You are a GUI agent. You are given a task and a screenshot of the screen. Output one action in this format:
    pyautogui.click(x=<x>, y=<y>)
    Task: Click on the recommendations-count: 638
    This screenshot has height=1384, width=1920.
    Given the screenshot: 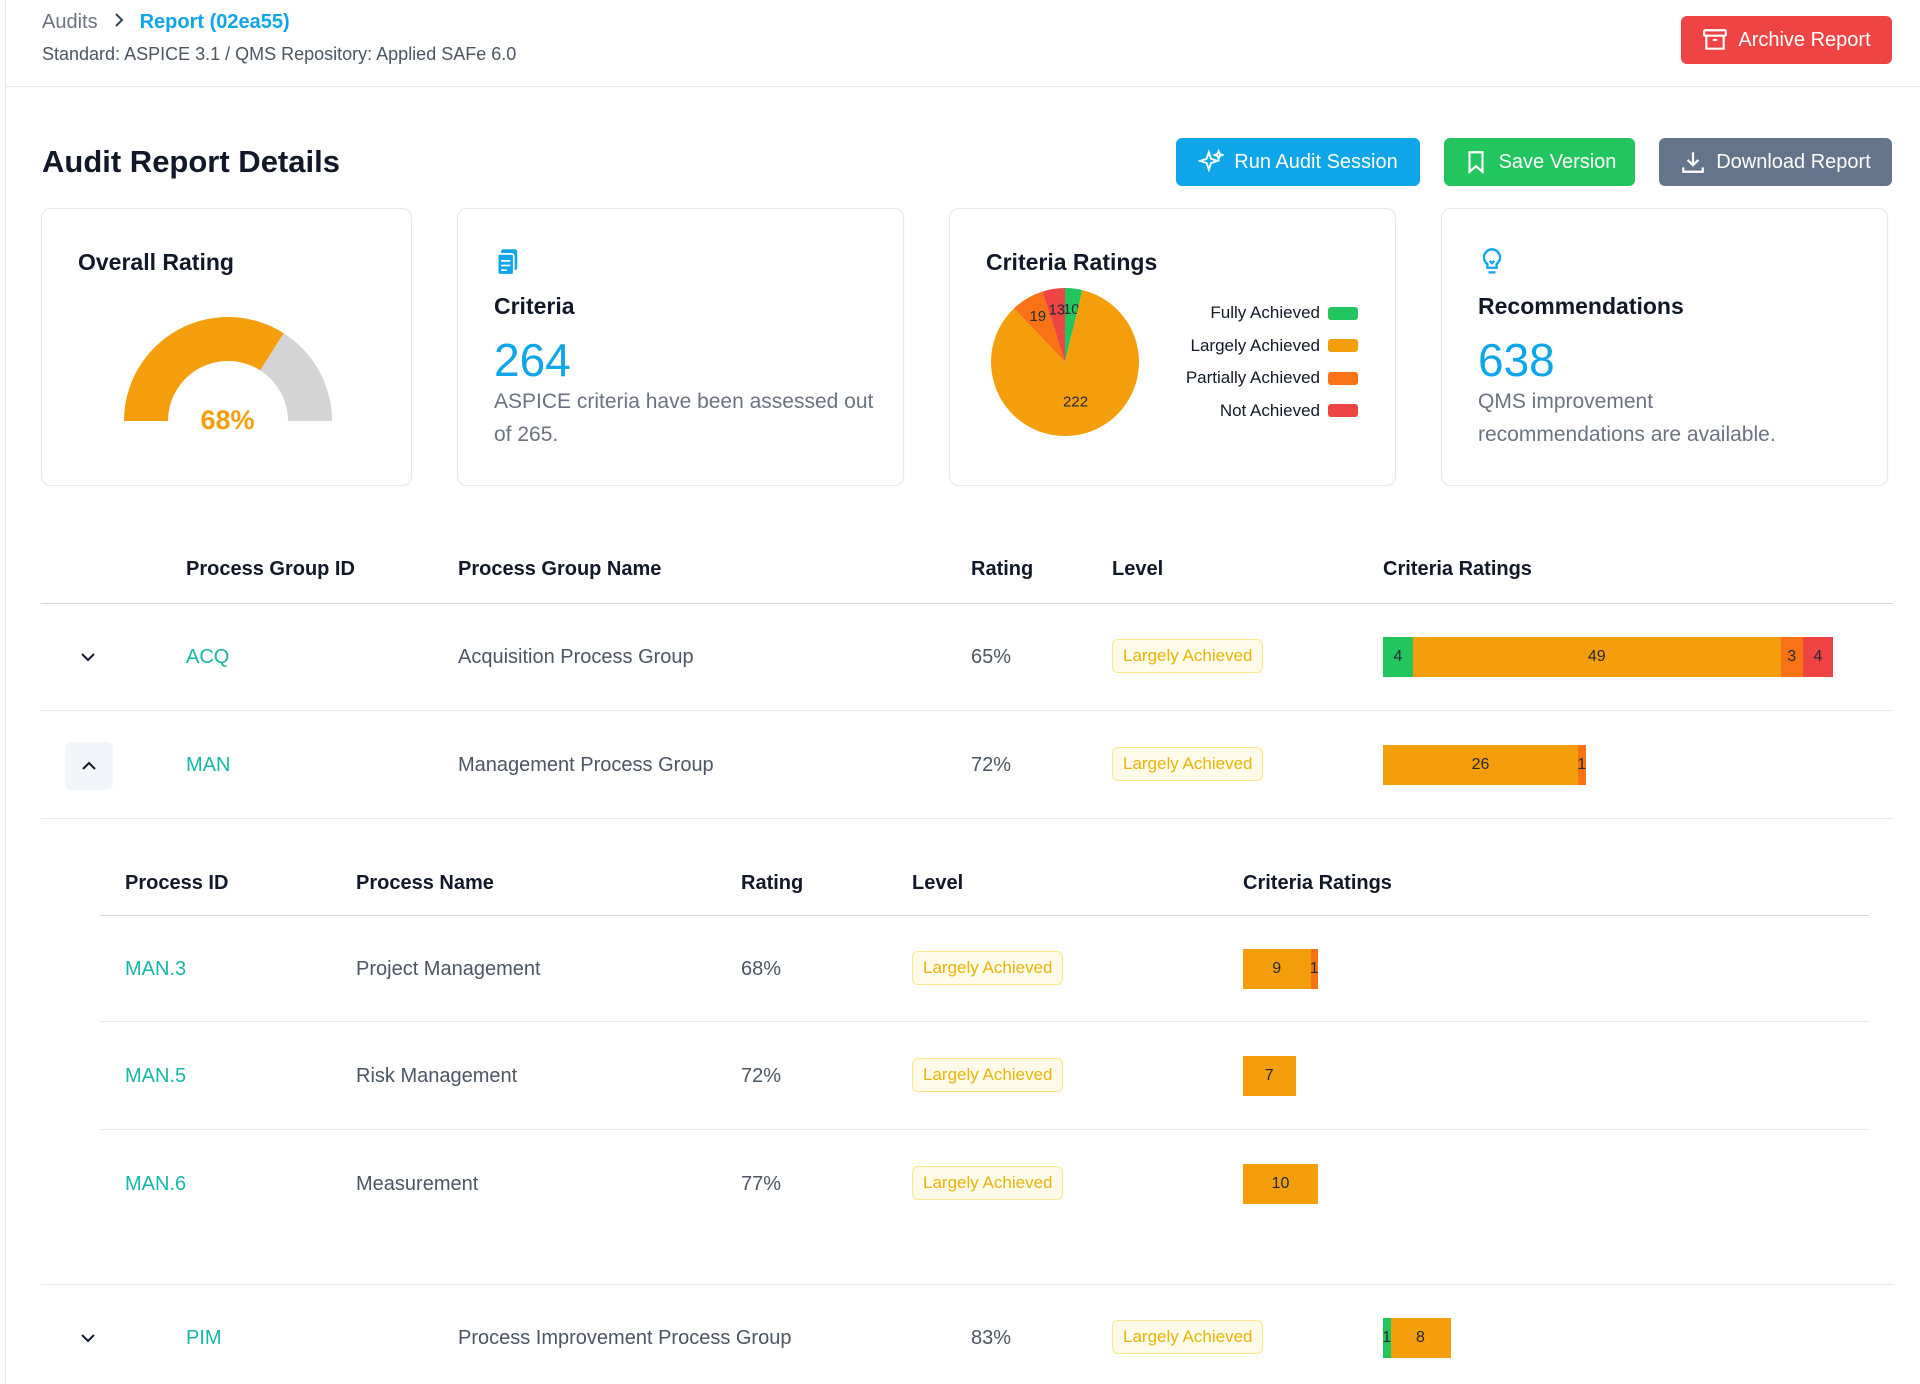 What is the action you would take?
    pyautogui.click(x=1516, y=360)
    